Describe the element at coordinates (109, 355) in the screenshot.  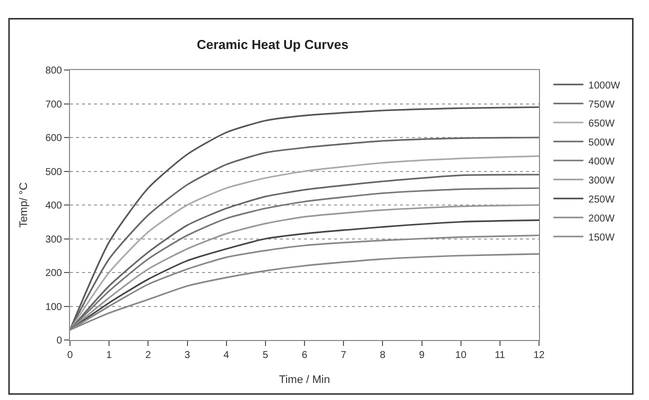
I see `x-tick-label: 1` at that location.